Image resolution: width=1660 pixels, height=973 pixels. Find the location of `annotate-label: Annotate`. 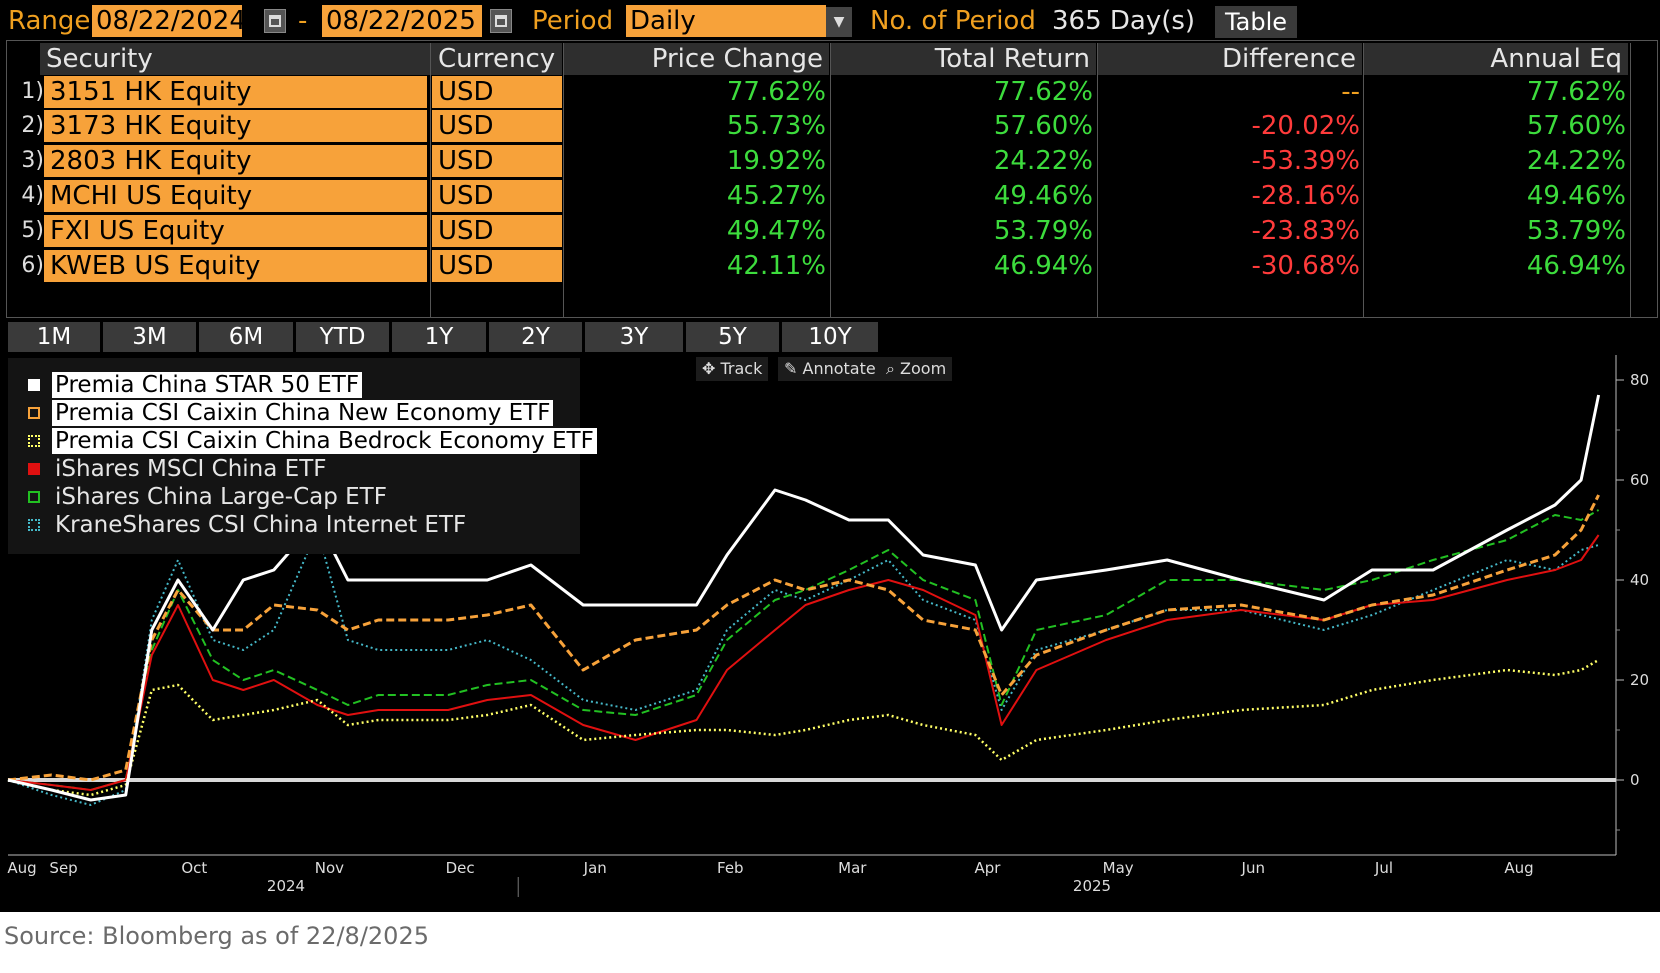

annotate-label: Annotate is located at coordinates (839, 368).